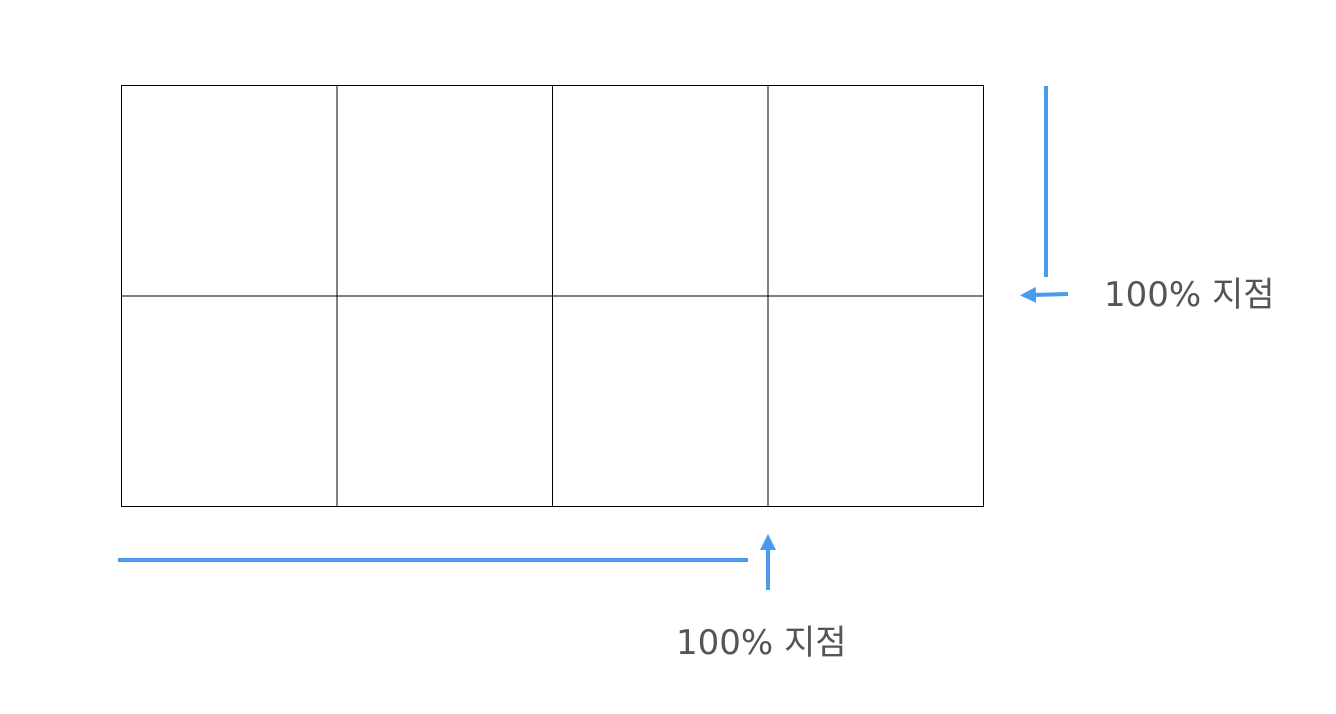 Image resolution: width=1336 pixels, height=714 pixels. I want to click on grid-cell-r1-c2, so click(444, 191).